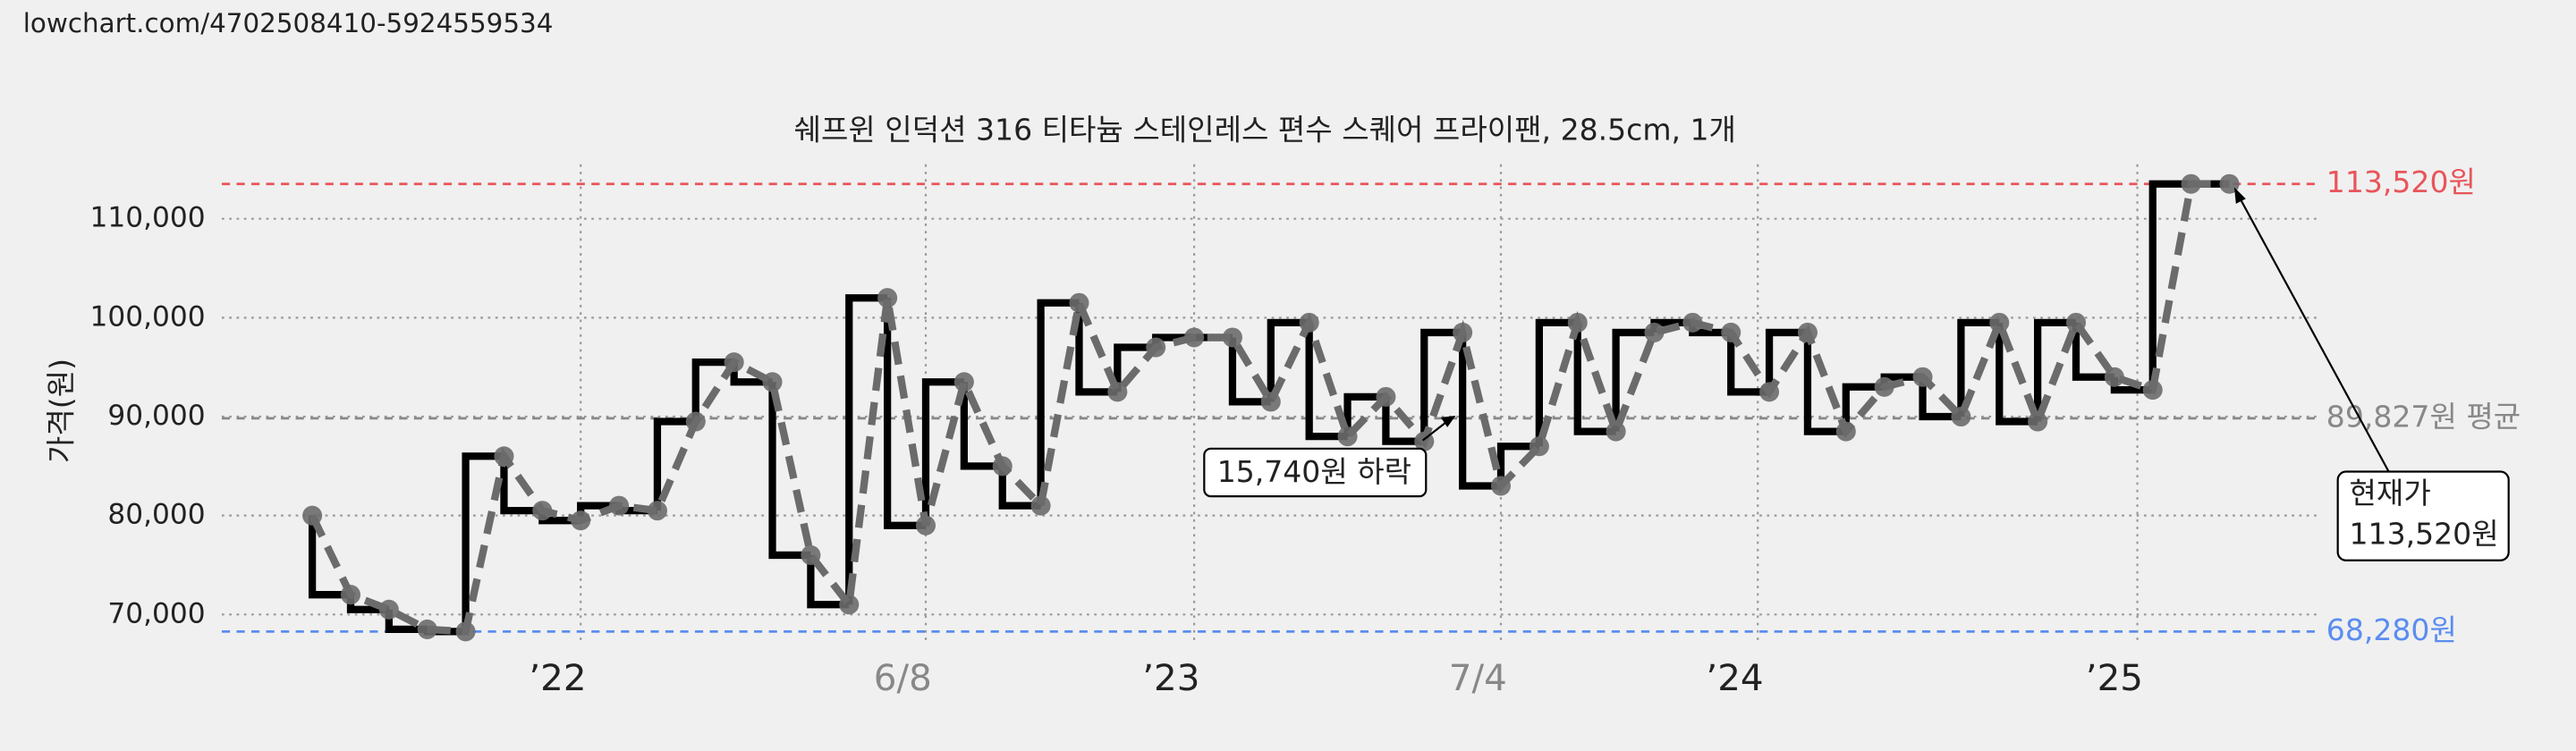 The width and height of the screenshot is (2576, 751). I want to click on x-tick-label: ’22, so click(557, 677).